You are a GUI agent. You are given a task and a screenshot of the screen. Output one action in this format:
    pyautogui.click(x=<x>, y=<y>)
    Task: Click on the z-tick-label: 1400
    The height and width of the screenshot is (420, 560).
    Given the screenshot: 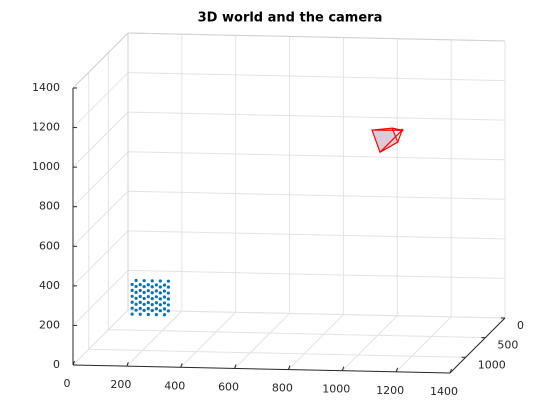 What is the action you would take?
    pyautogui.click(x=46, y=87)
    